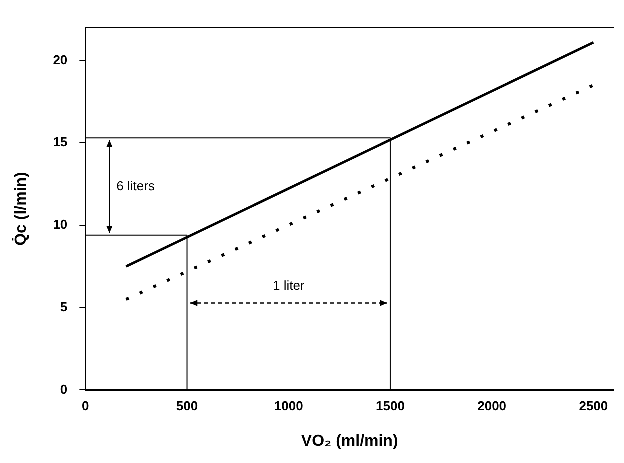  Describe the element at coordinates (64, 306) in the screenshot. I see `y-tick-label: 5` at that location.